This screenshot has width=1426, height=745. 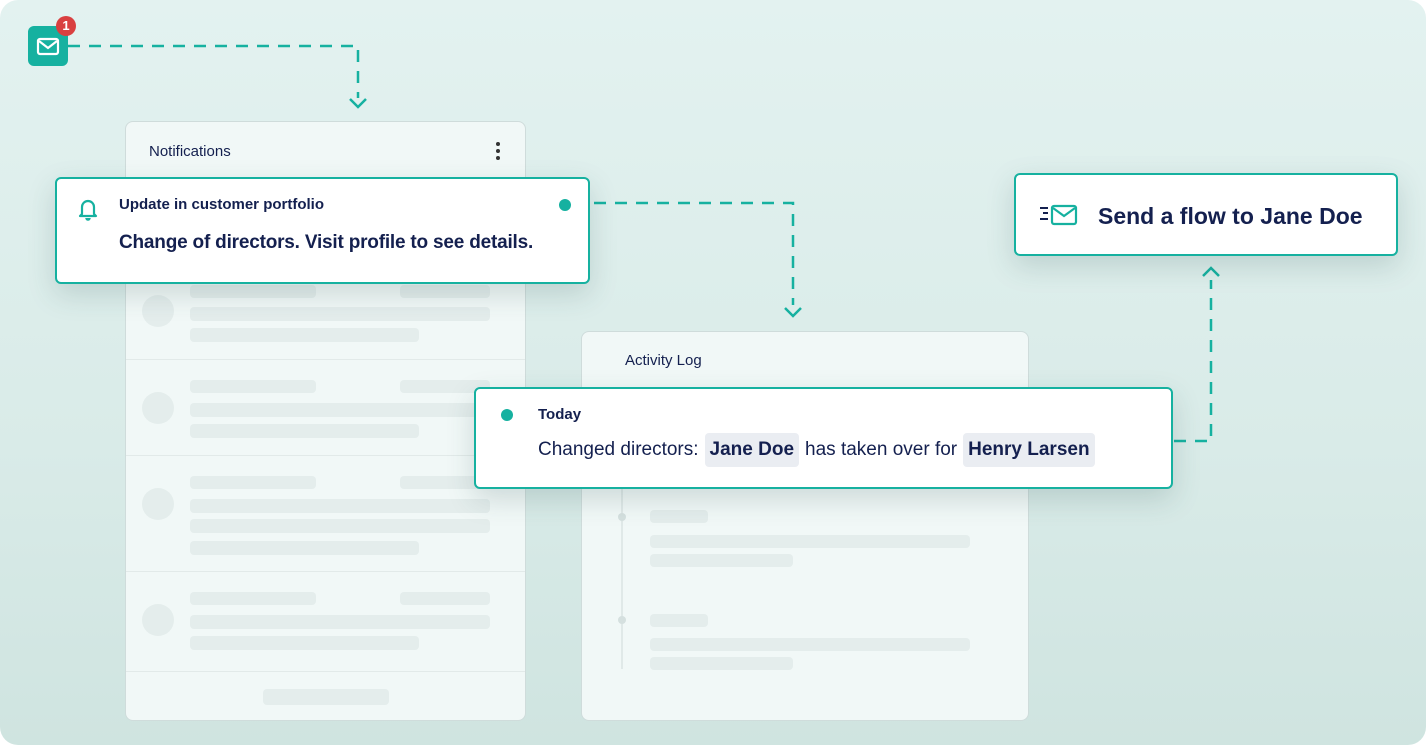 What do you see at coordinates (618, 449) in the screenshot?
I see `activity-prefix: Changed directors:` at bounding box center [618, 449].